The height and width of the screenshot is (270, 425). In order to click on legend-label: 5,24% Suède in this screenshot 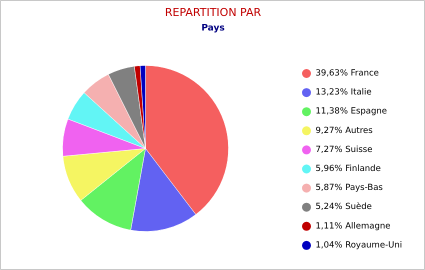, I will do `click(344, 207)`.